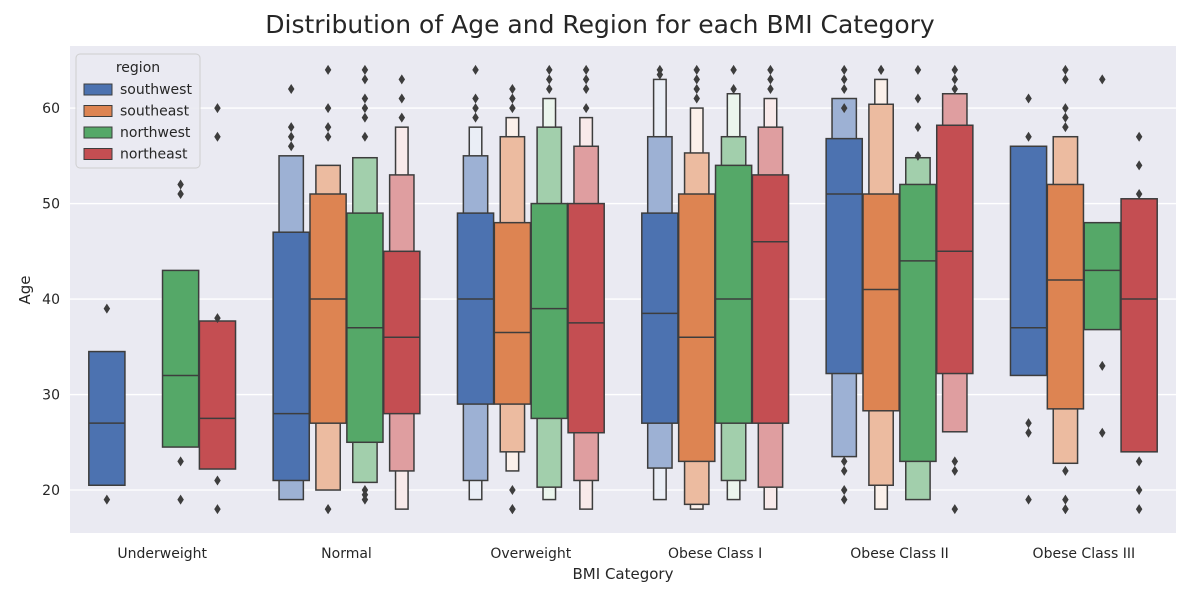 This screenshot has height=600, width=1200. I want to click on x-tick-label: Obese Class I, so click(715, 554).